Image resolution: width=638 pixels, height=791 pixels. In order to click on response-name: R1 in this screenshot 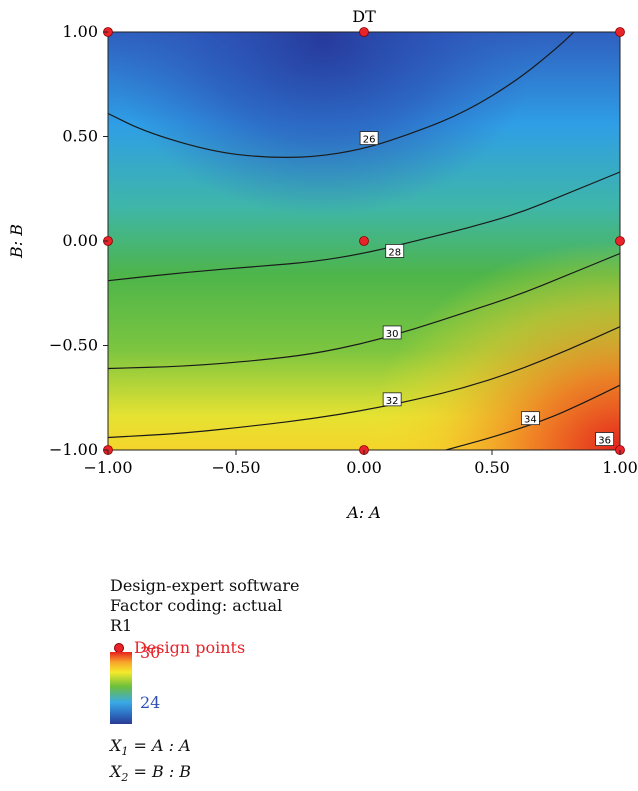, I will do `click(121, 625)`.